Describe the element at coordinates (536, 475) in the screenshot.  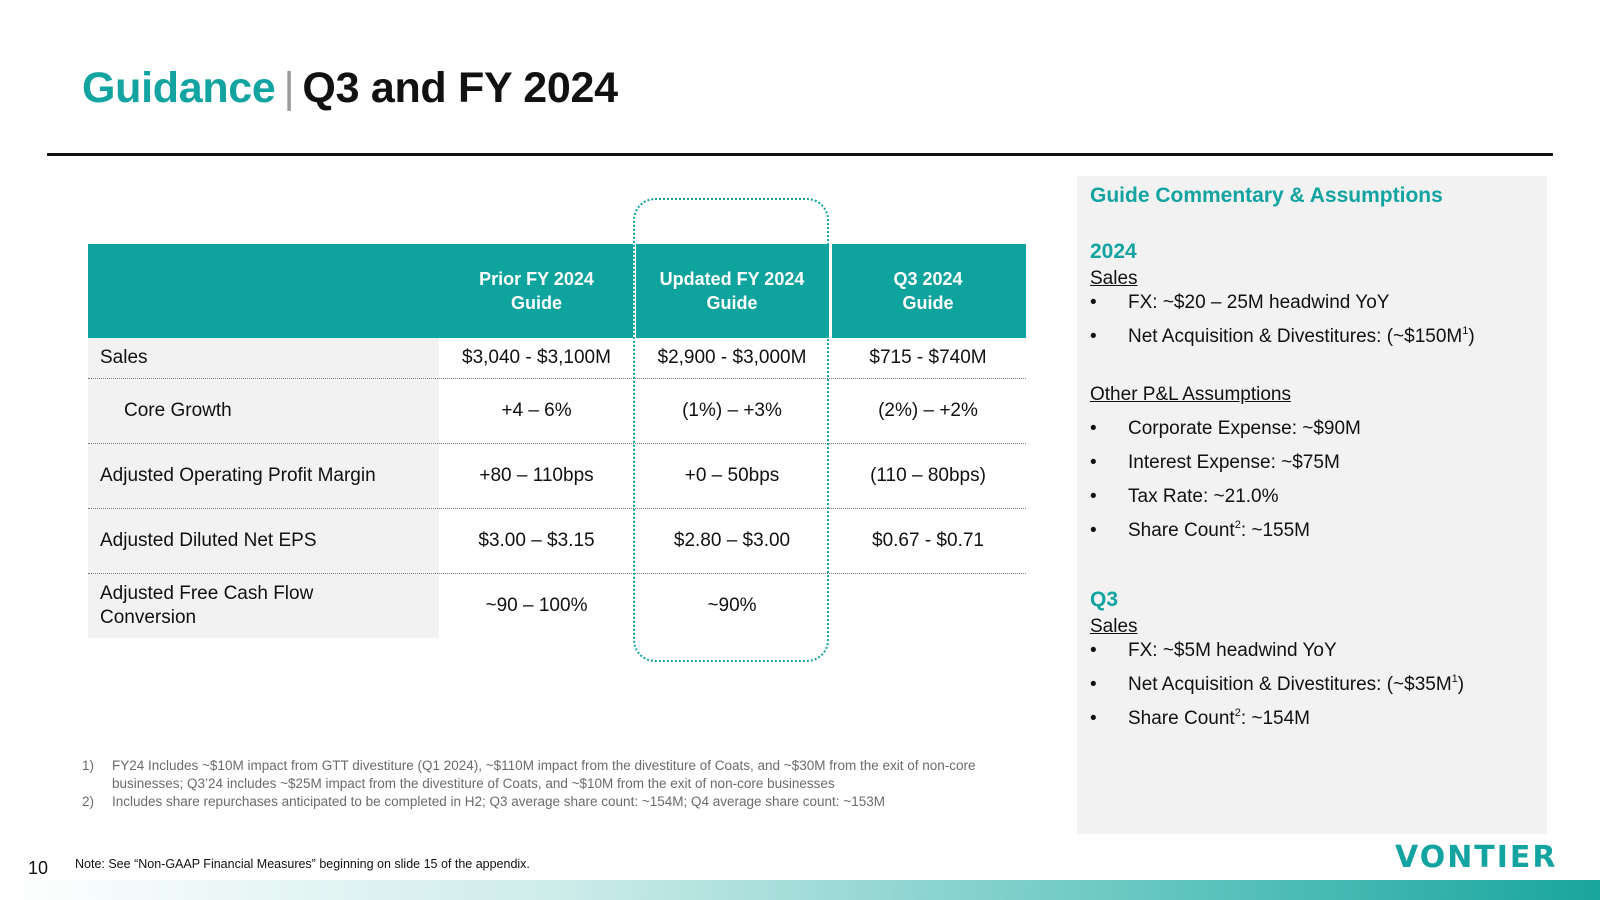
I see `cell-value: +80 – 110bps` at that location.